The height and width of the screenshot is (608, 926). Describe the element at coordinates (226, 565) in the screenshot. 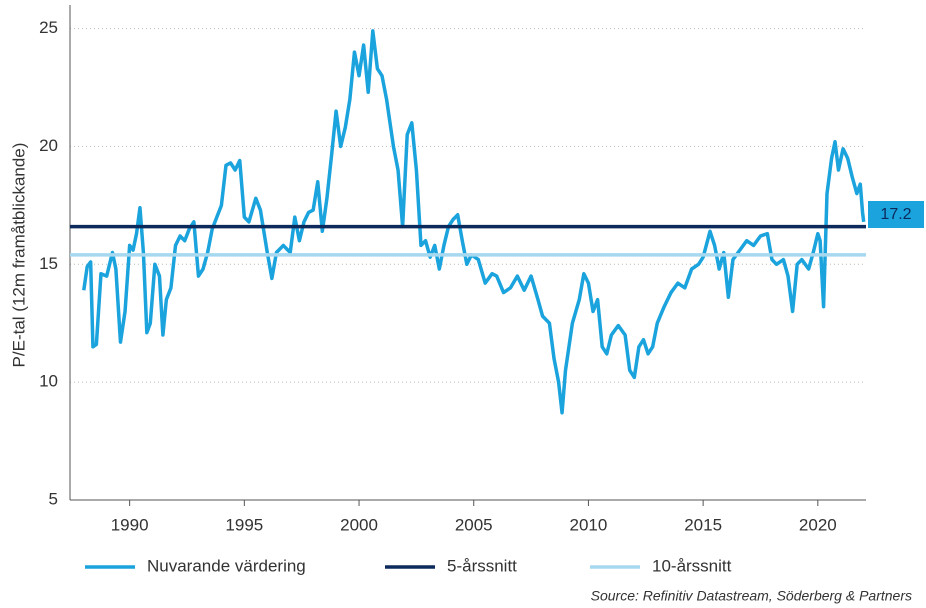

I see `legend-label: Nuvarande värdering` at that location.